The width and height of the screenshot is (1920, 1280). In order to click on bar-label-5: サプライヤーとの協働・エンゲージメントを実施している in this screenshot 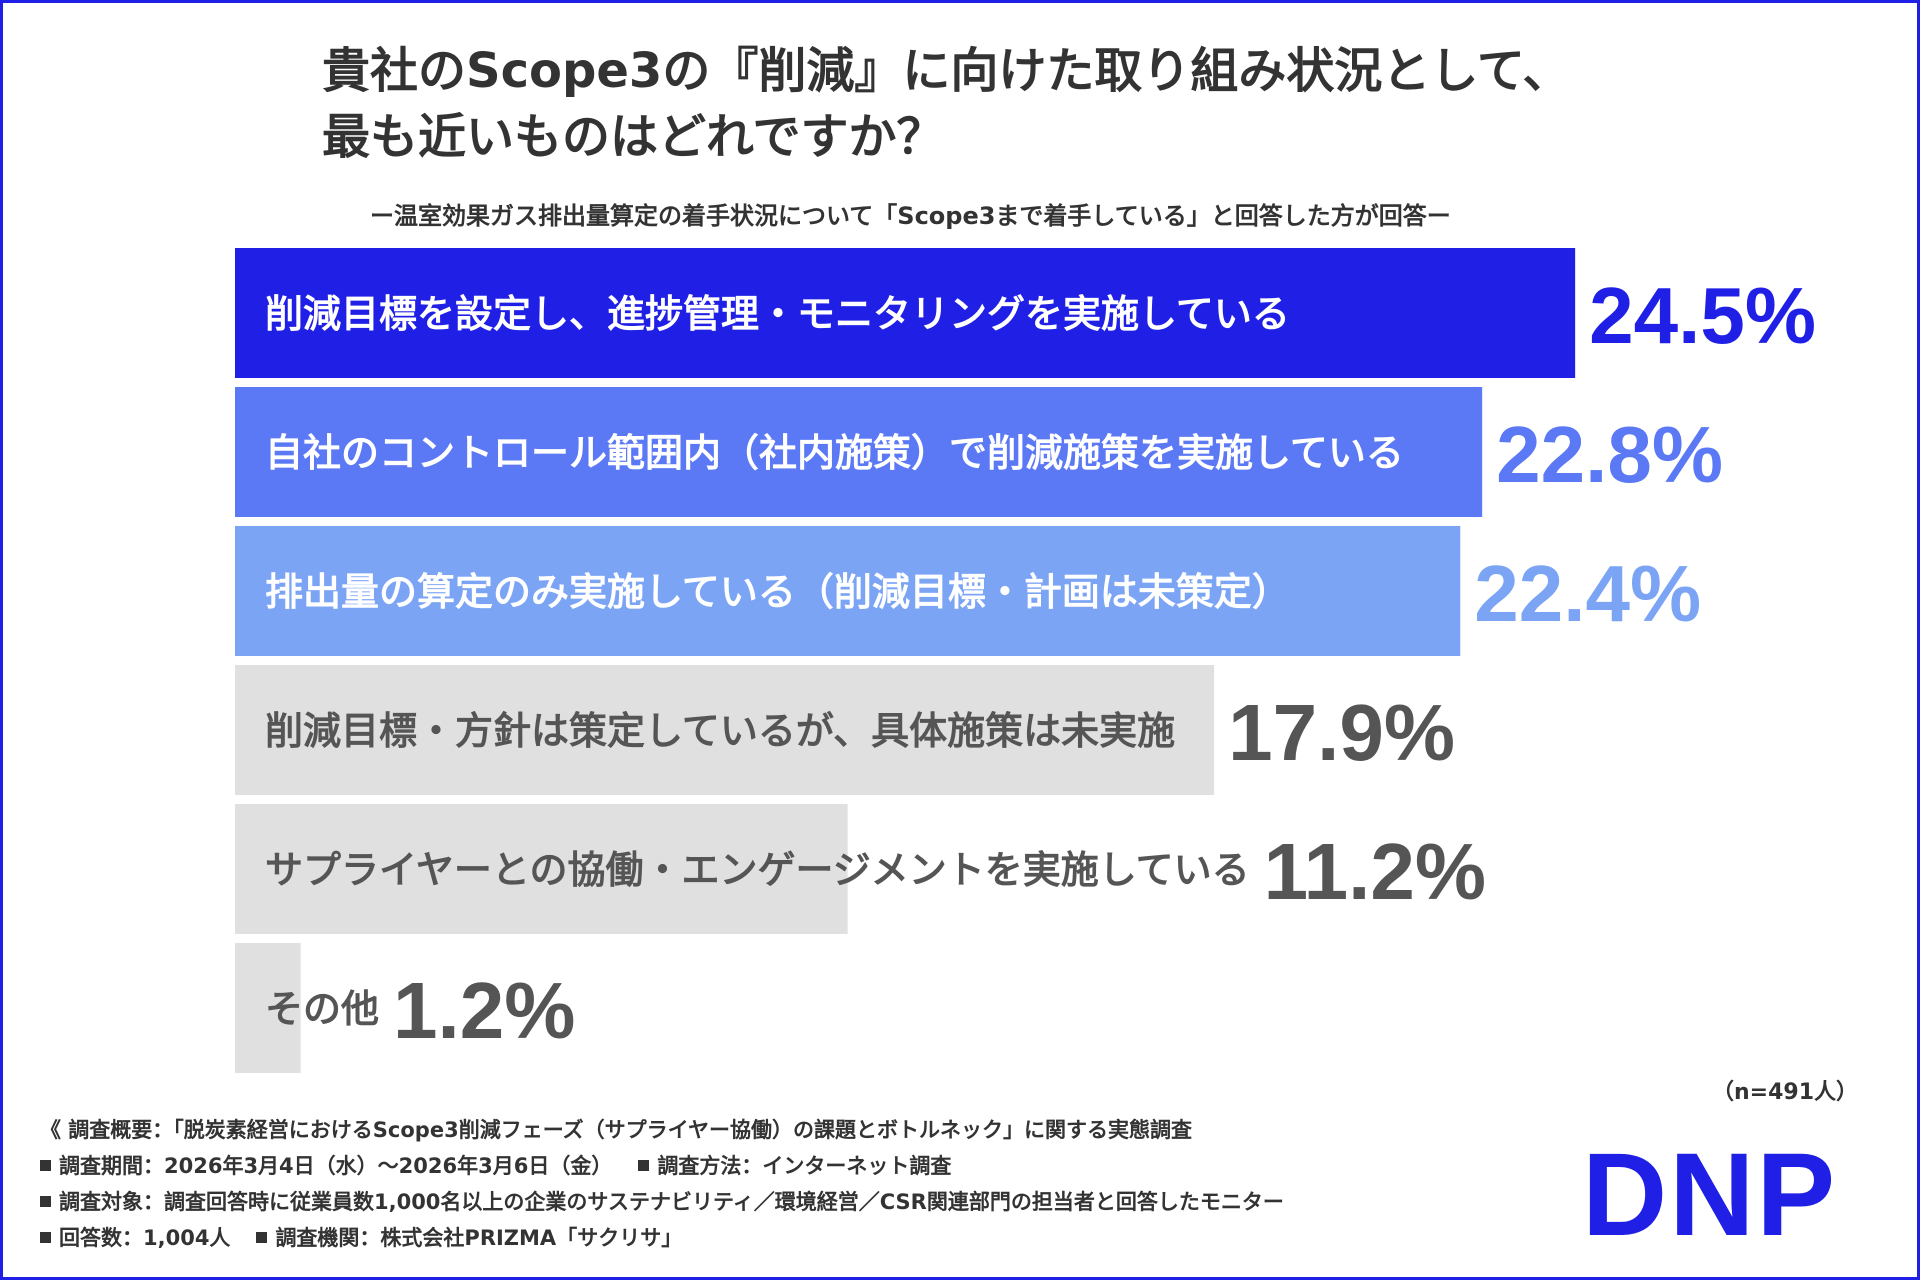, I will do `click(757, 870)`.